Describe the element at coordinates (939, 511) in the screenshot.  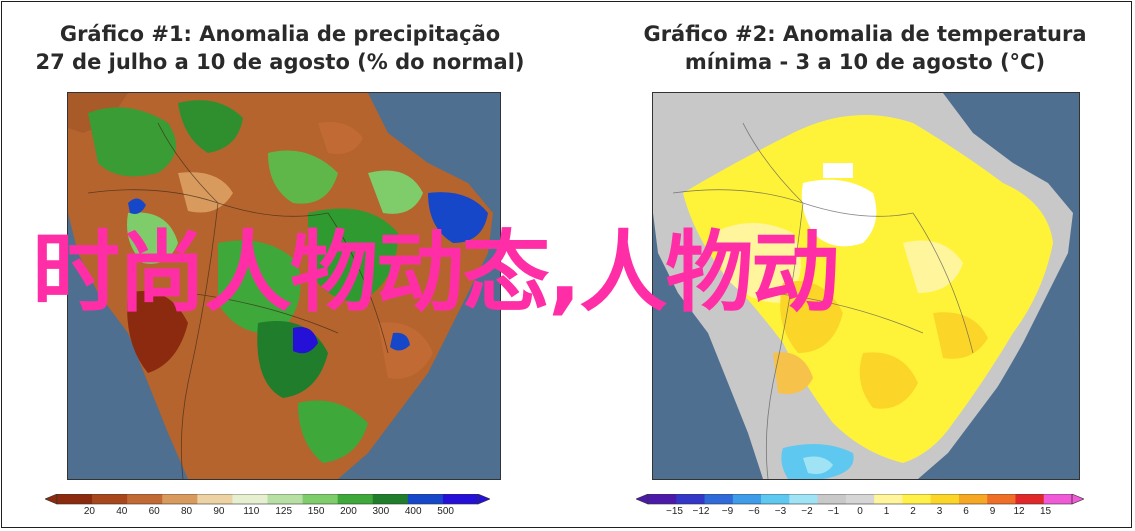
I see `temp-colorbar-tick-label: 3` at that location.